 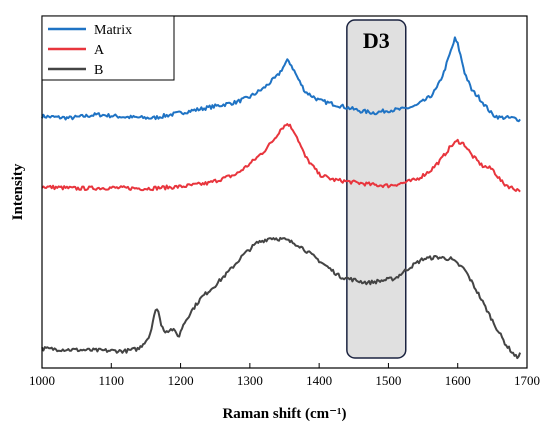 What do you see at coordinates (281, 158) in the screenshot?
I see `series-line-a` at bounding box center [281, 158].